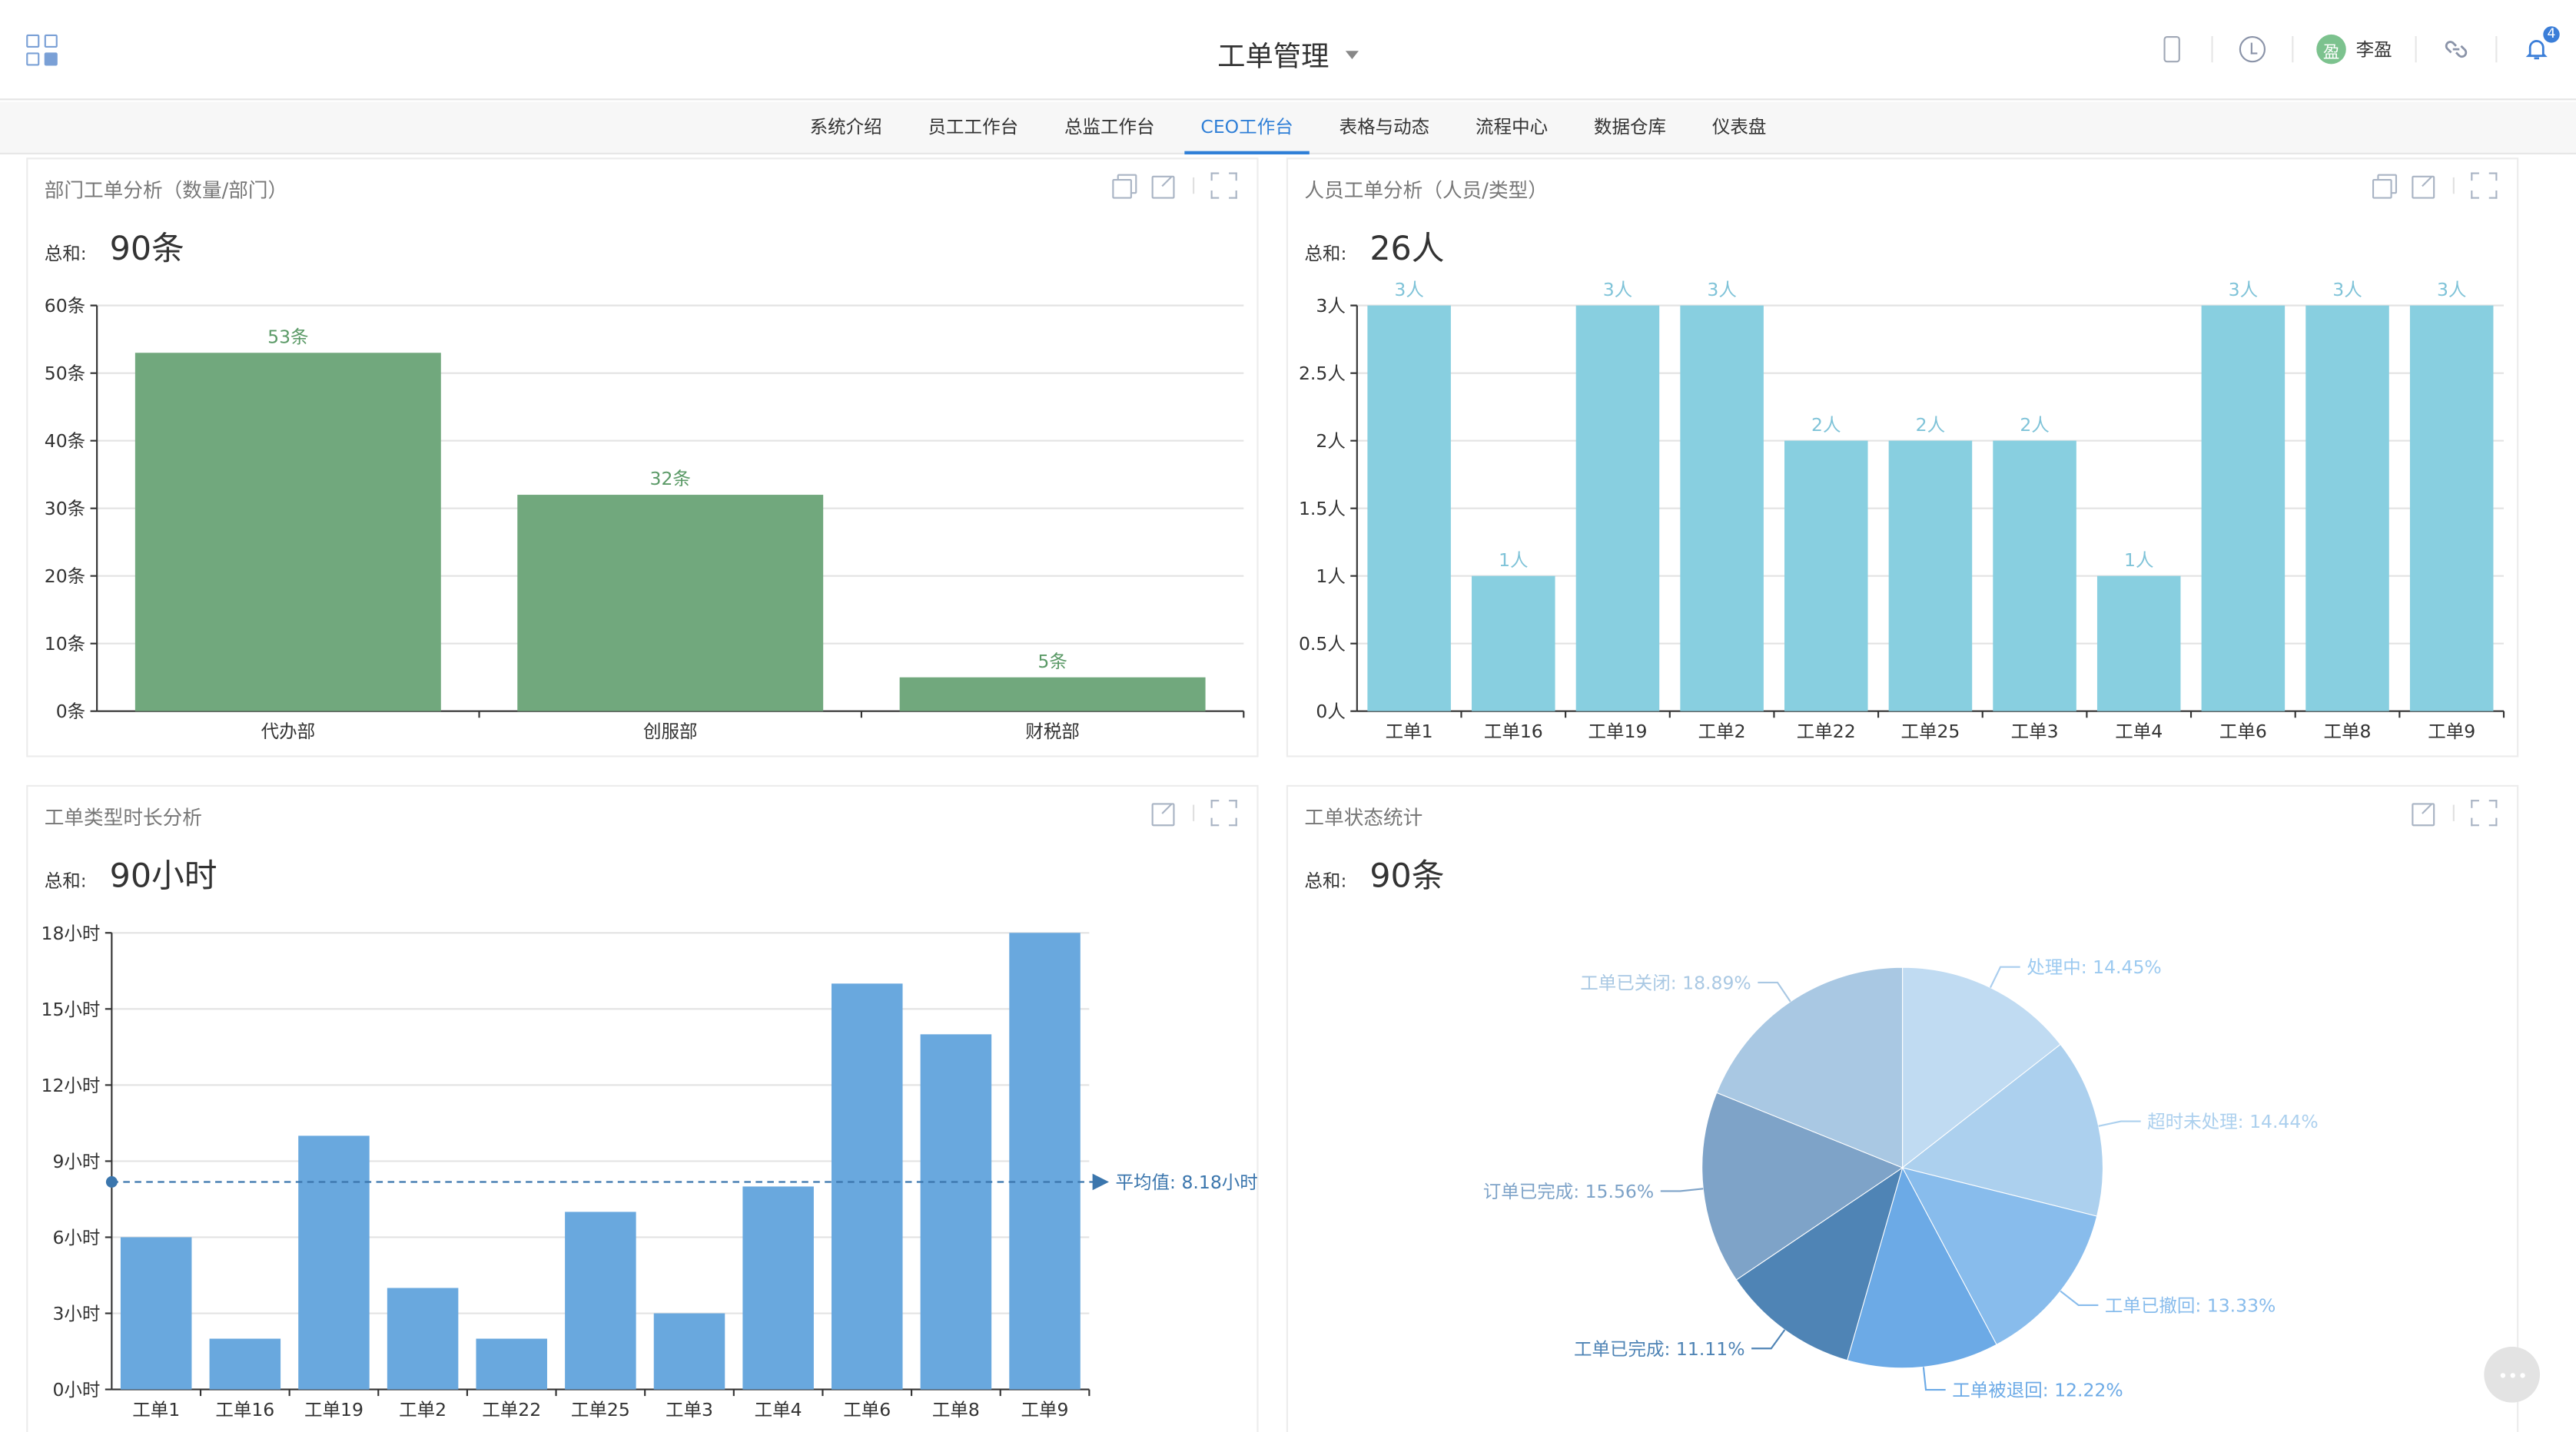  What do you see at coordinates (2035, 731) in the screenshot?
I see `x-tick-label: 工单3` at bounding box center [2035, 731].